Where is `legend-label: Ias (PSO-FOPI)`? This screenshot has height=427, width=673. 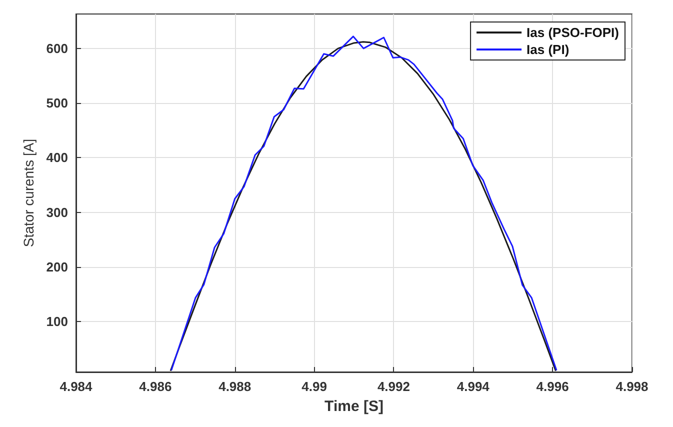 legend-label: Ias (PSO-FOPI) is located at coordinates (573, 32).